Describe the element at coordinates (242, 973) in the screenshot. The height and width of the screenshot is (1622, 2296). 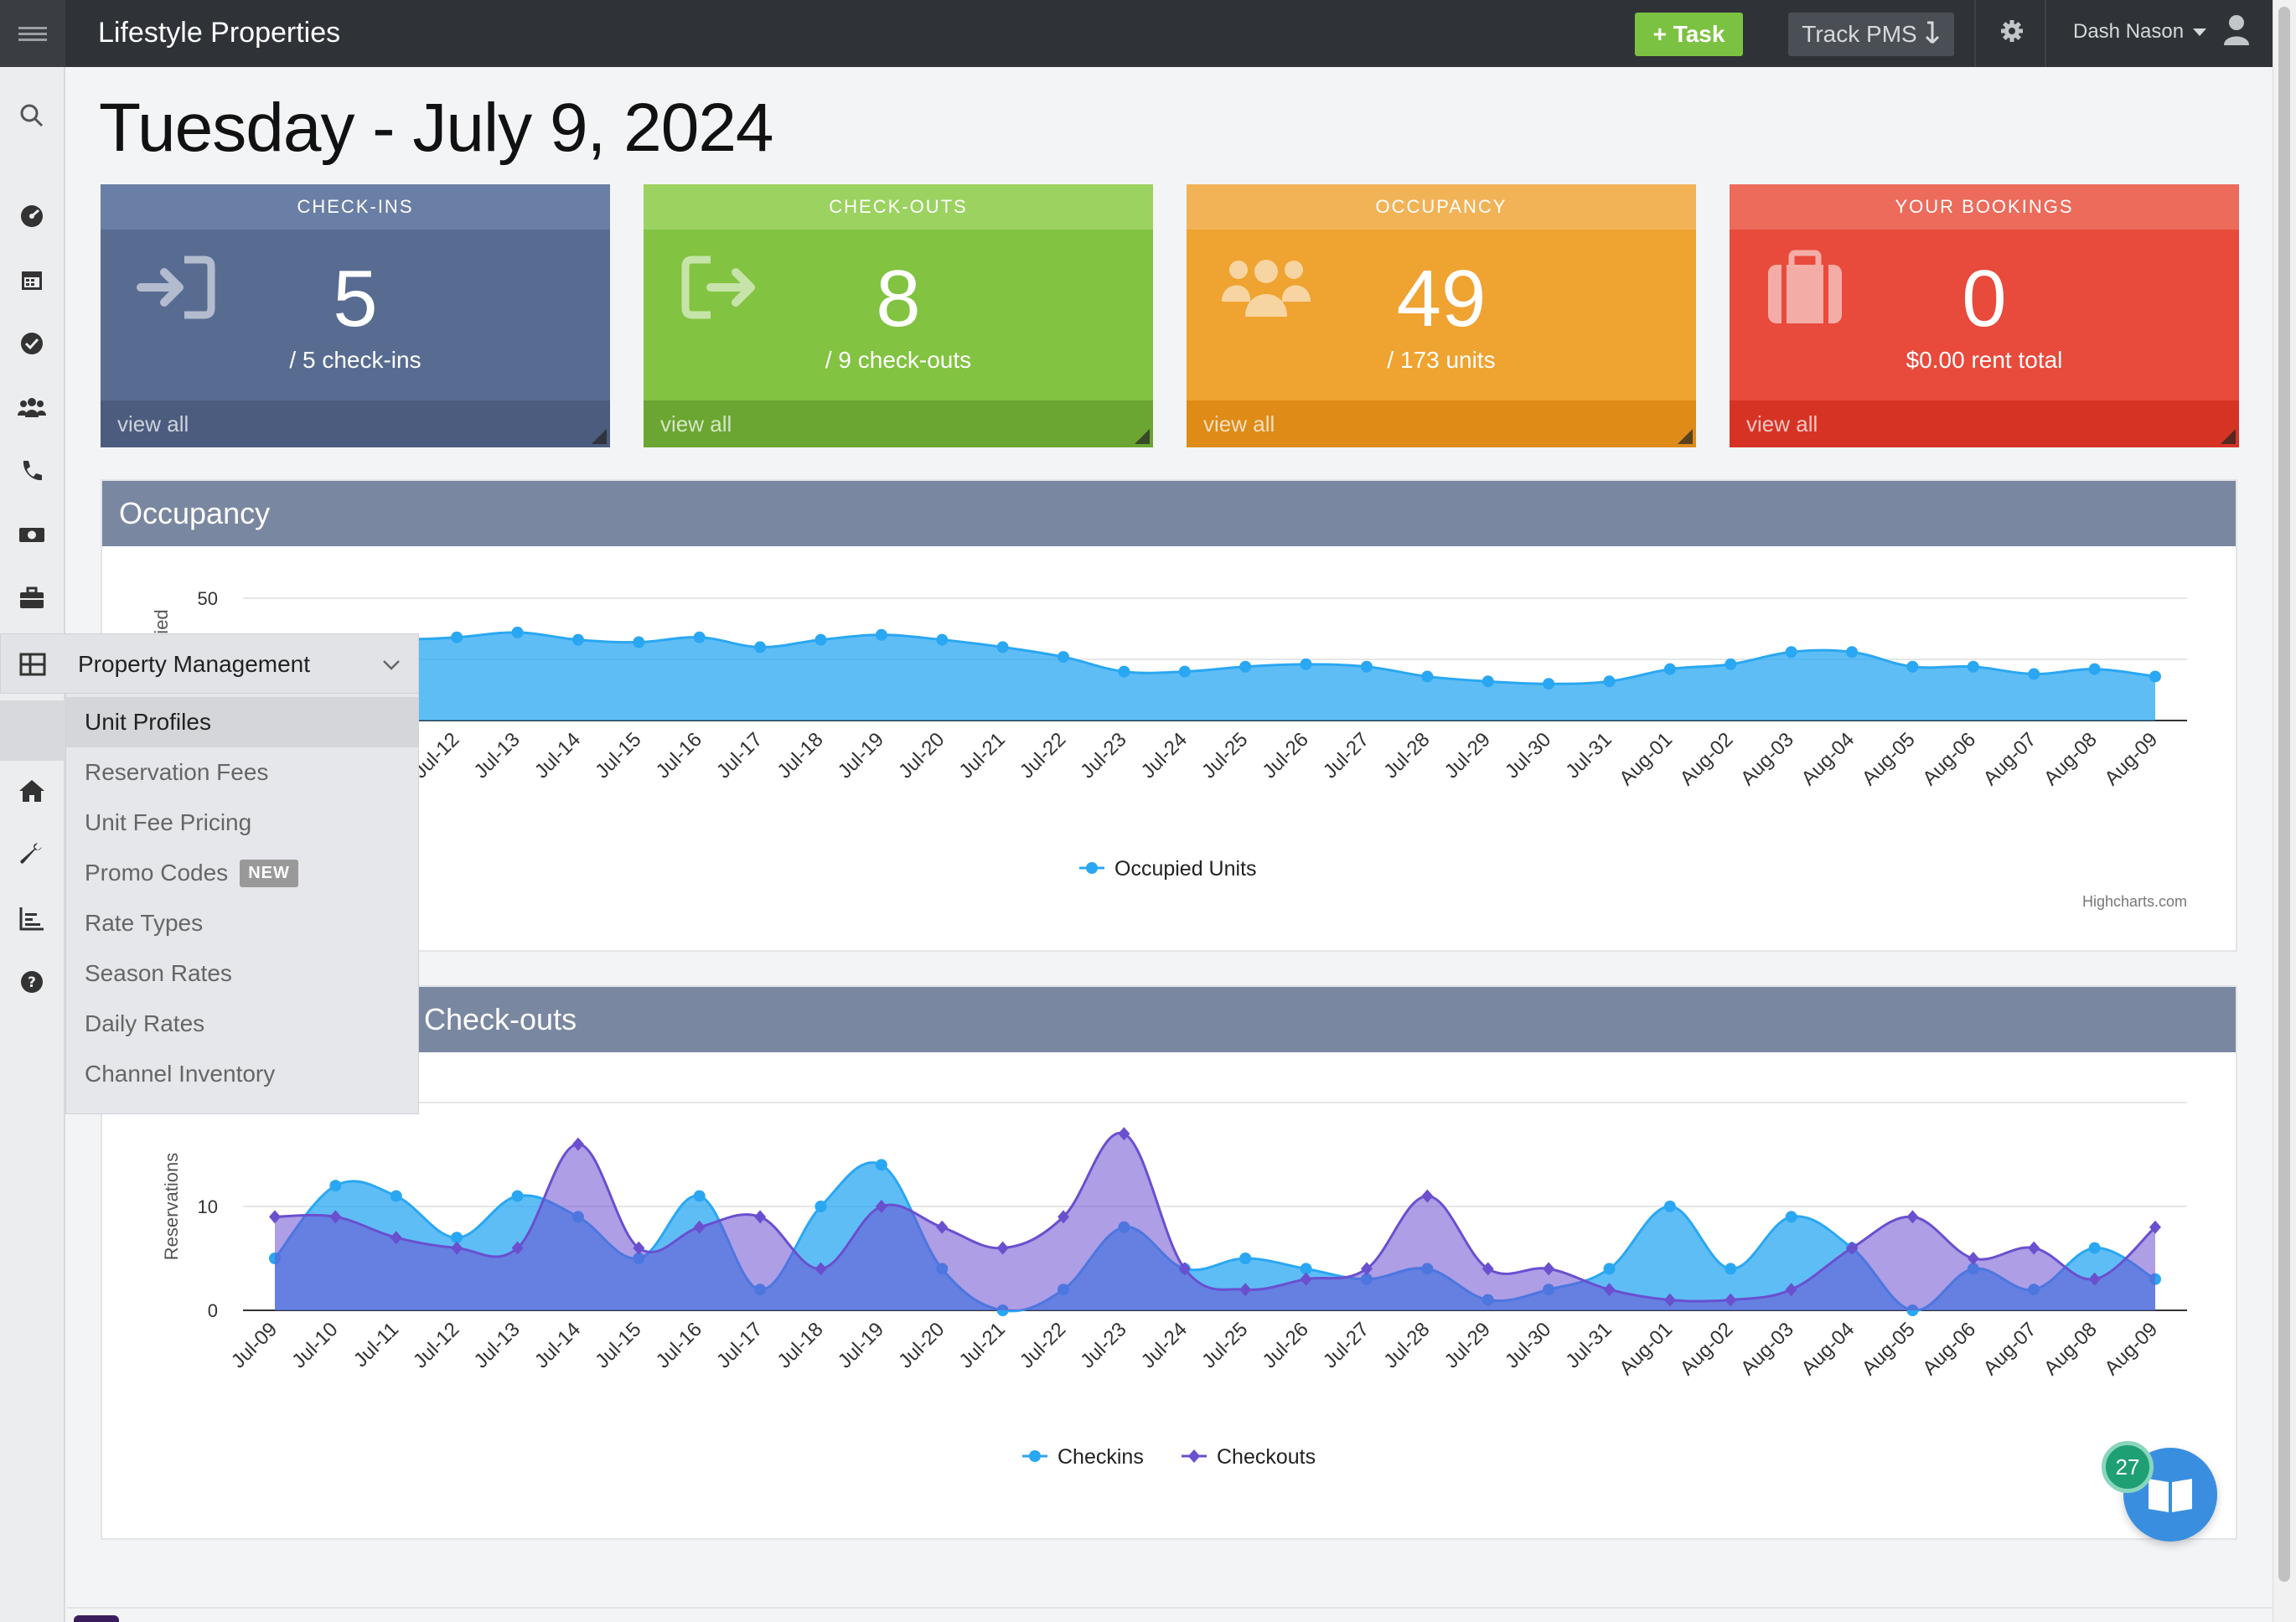
I see `menu-item-season-rates: Season Rates` at that location.